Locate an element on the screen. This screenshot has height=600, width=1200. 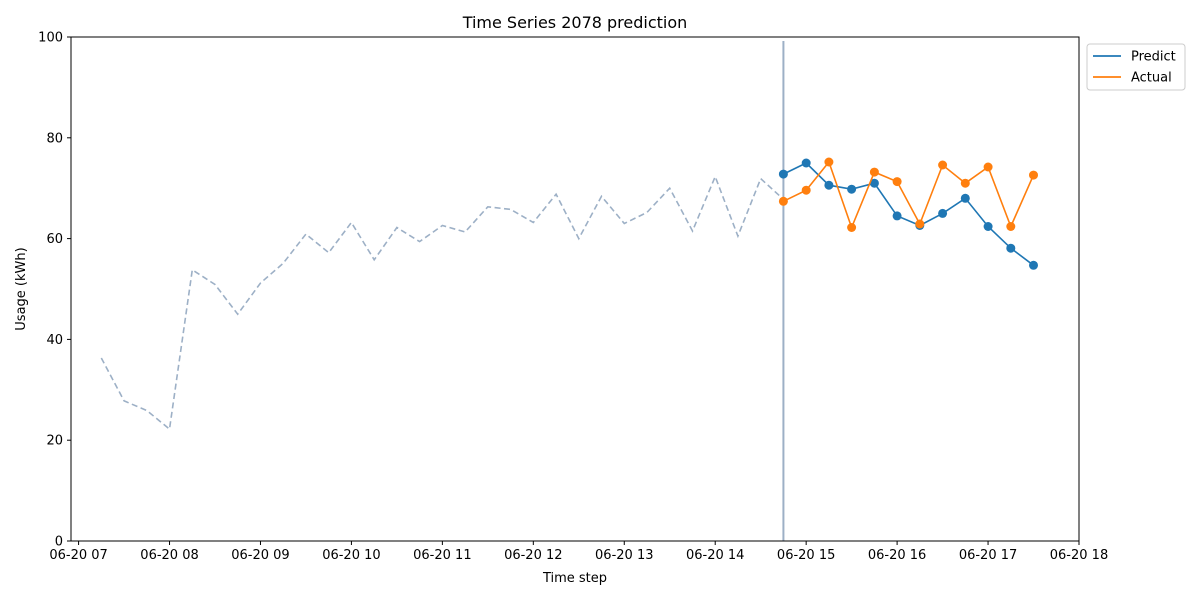
x-tick-label: 06-20 18 is located at coordinates (1079, 555).